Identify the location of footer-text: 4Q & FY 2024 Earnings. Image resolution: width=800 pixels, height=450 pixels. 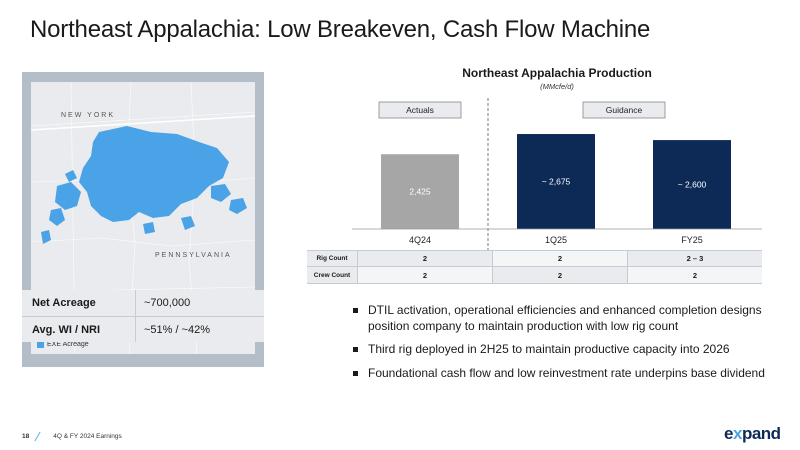
(87, 436).